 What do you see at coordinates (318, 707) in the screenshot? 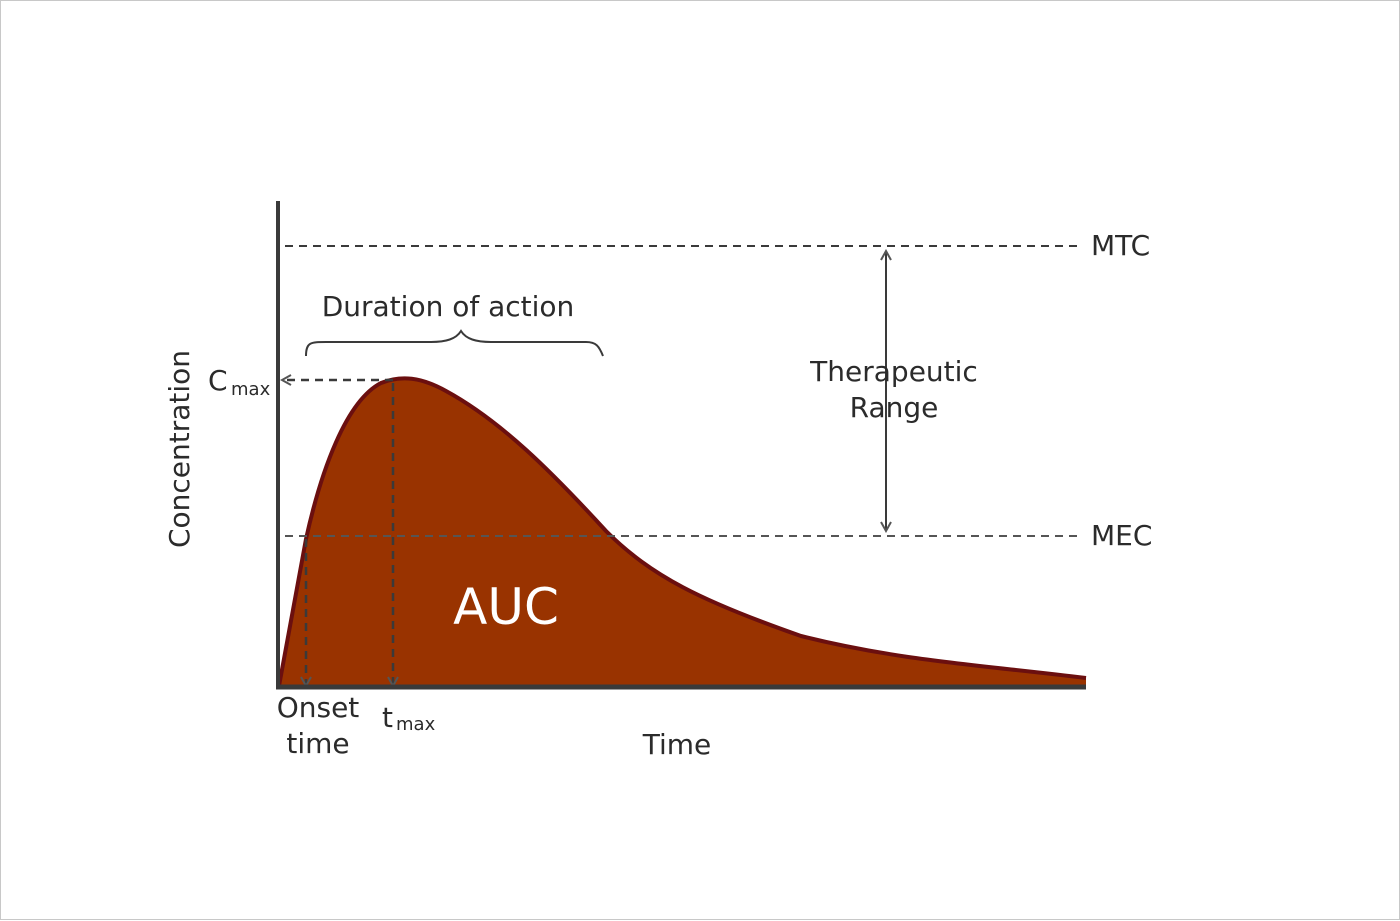
I see `onset-label-line1: Onset` at bounding box center [318, 707].